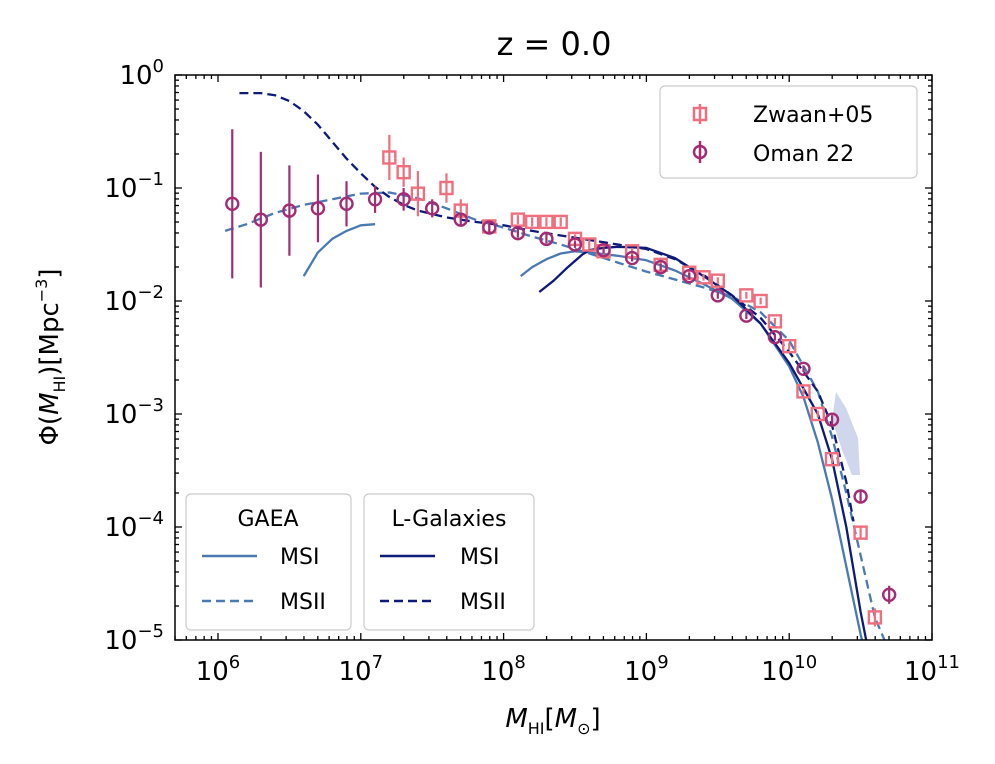 The height and width of the screenshot is (764, 995). What do you see at coordinates (267, 519) in the screenshot?
I see `legend-gaea-title: GAEA` at bounding box center [267, 519].